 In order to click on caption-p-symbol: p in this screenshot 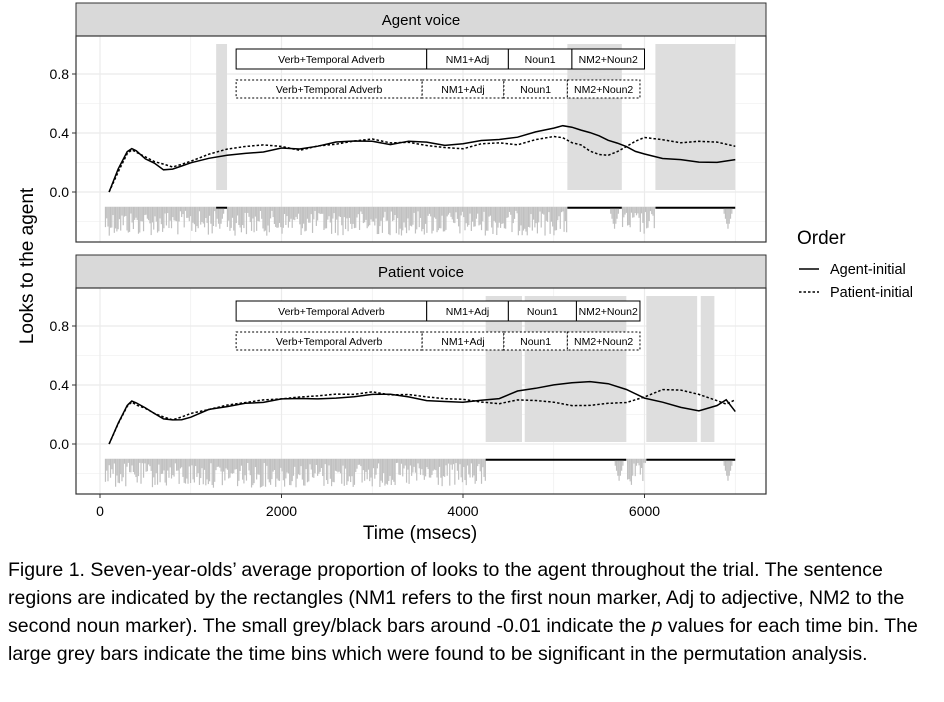, I will do `click(657, 626)`.